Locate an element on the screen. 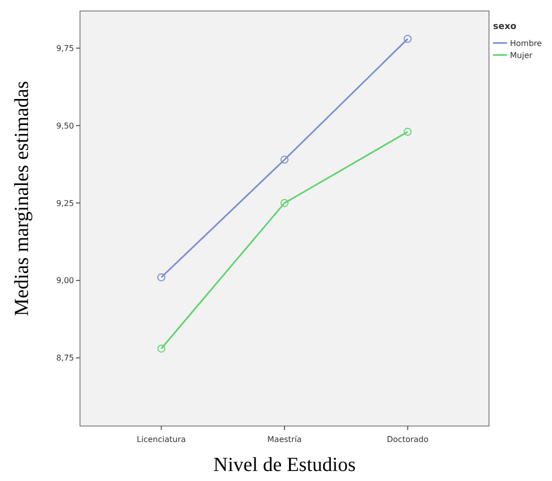 Image resolution: width=552 pixels, height=481 pixels. y-axis-title: Medias marginales estimadas is located at coordinates (22, 198).